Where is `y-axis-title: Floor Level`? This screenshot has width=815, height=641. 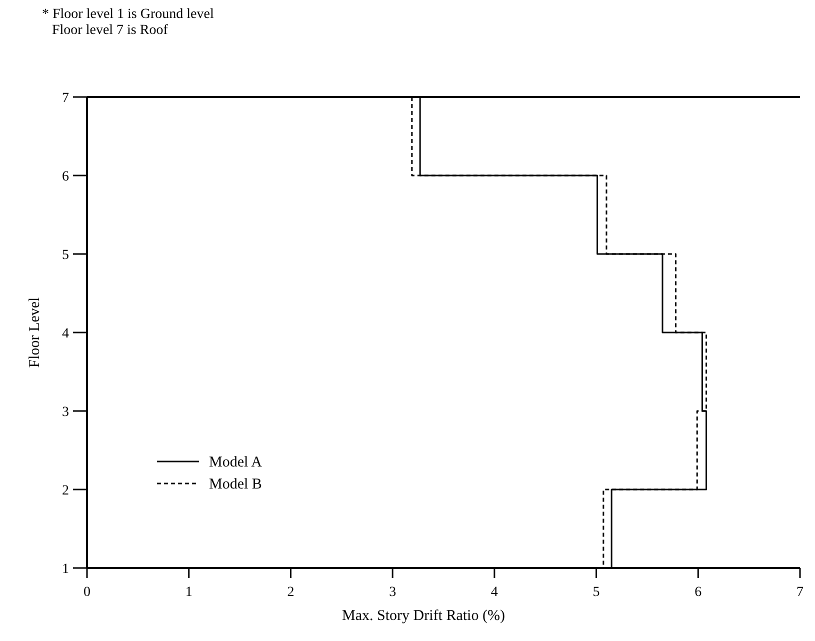 y-axis-title: Floor Level is located at coordinates (35, 332).